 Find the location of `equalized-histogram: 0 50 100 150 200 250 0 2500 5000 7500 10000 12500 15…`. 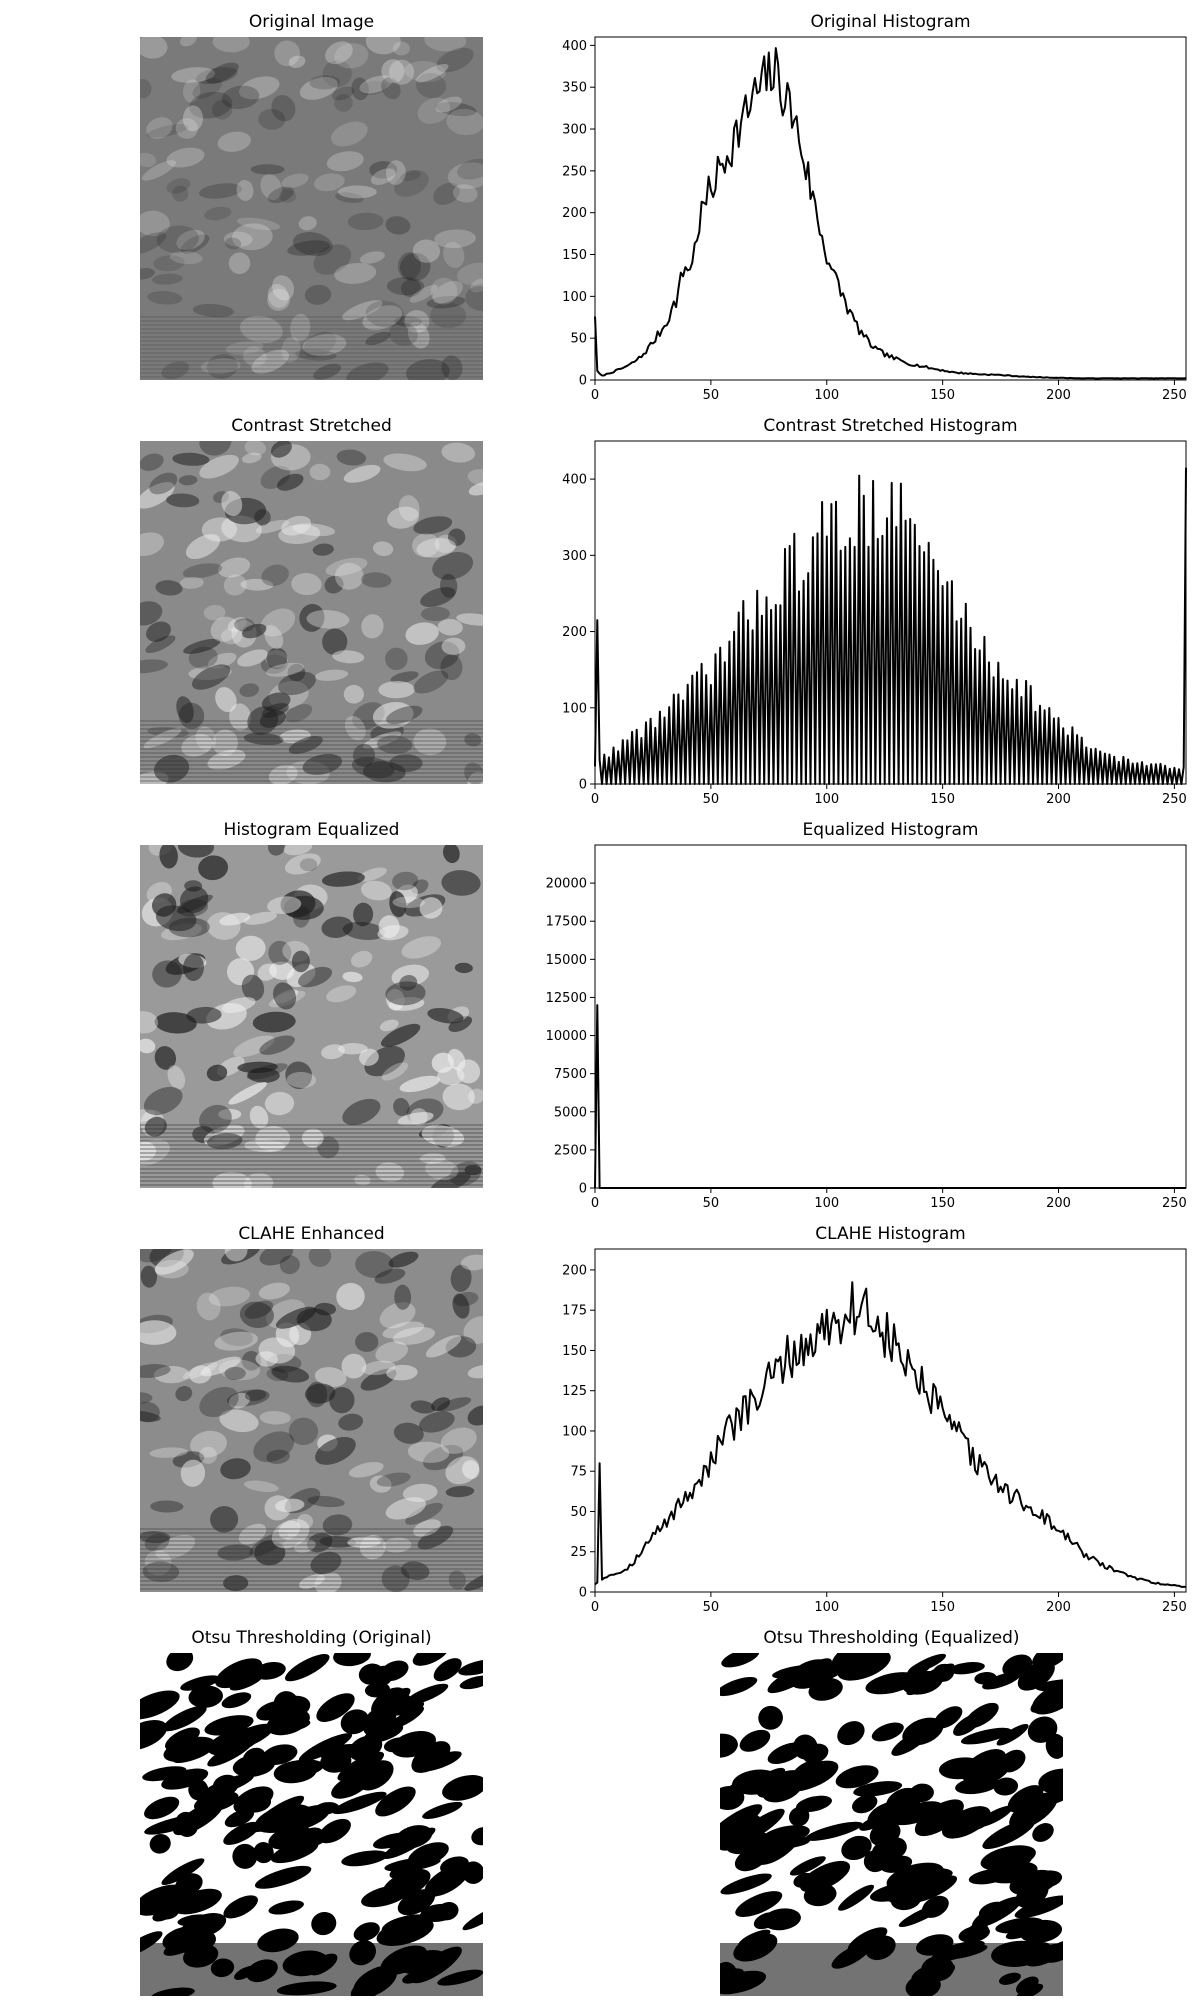

equalized-histogram: 0 50 100 150 200 250 0 2500 5000 7500 10000 12500 15… is located at coordinates (866, 1027).